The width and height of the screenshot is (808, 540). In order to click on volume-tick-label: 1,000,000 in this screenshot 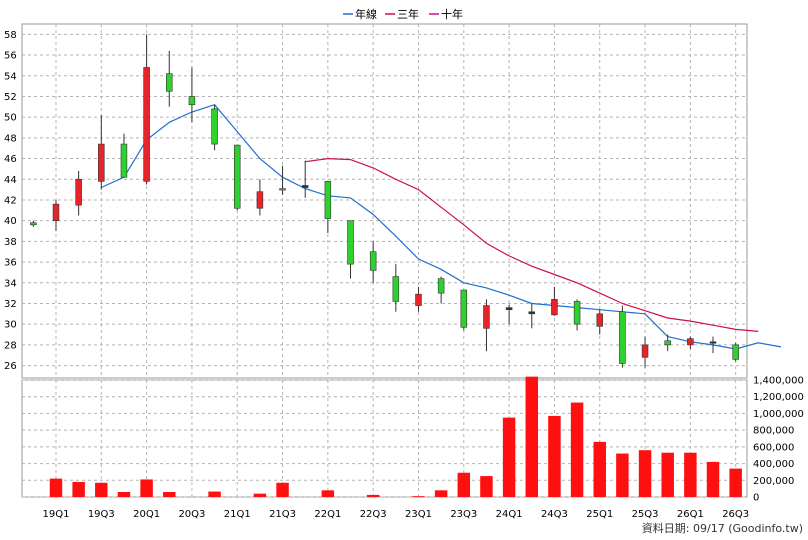, I will do `click(778, 414)`.